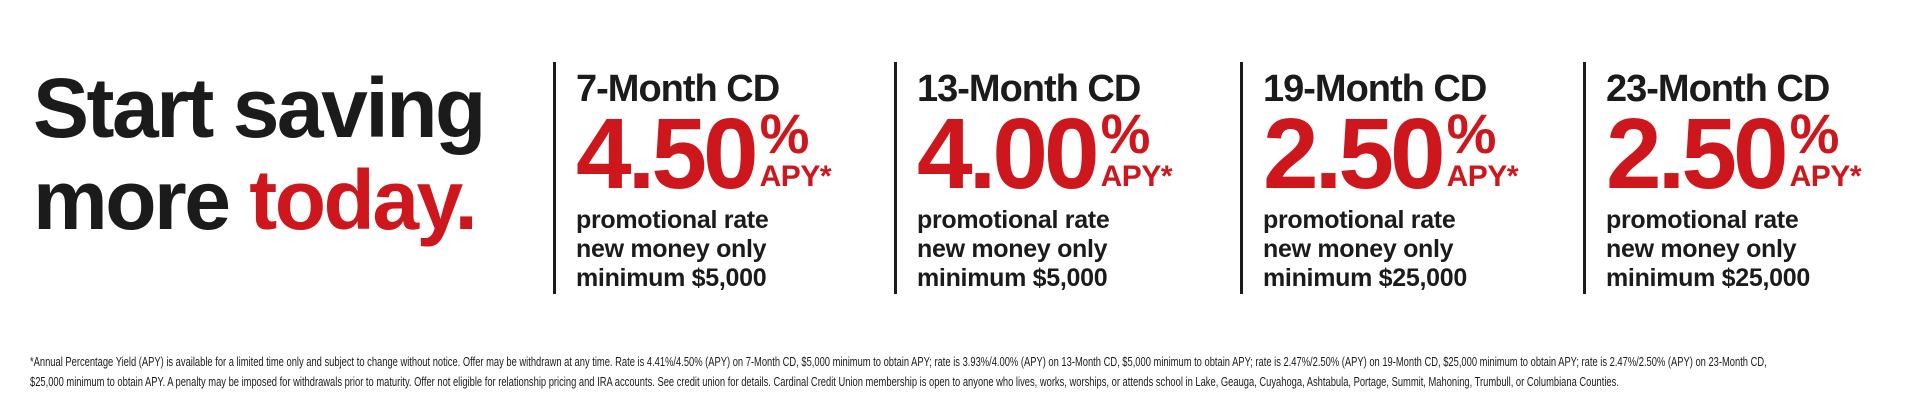 The width and height of the screenshot is (1920, 420). What do you see at coordinates (678, 89) in the screenshot?
I see `cd-term-title: 7-Month CD` at bounding box center [678, 89].